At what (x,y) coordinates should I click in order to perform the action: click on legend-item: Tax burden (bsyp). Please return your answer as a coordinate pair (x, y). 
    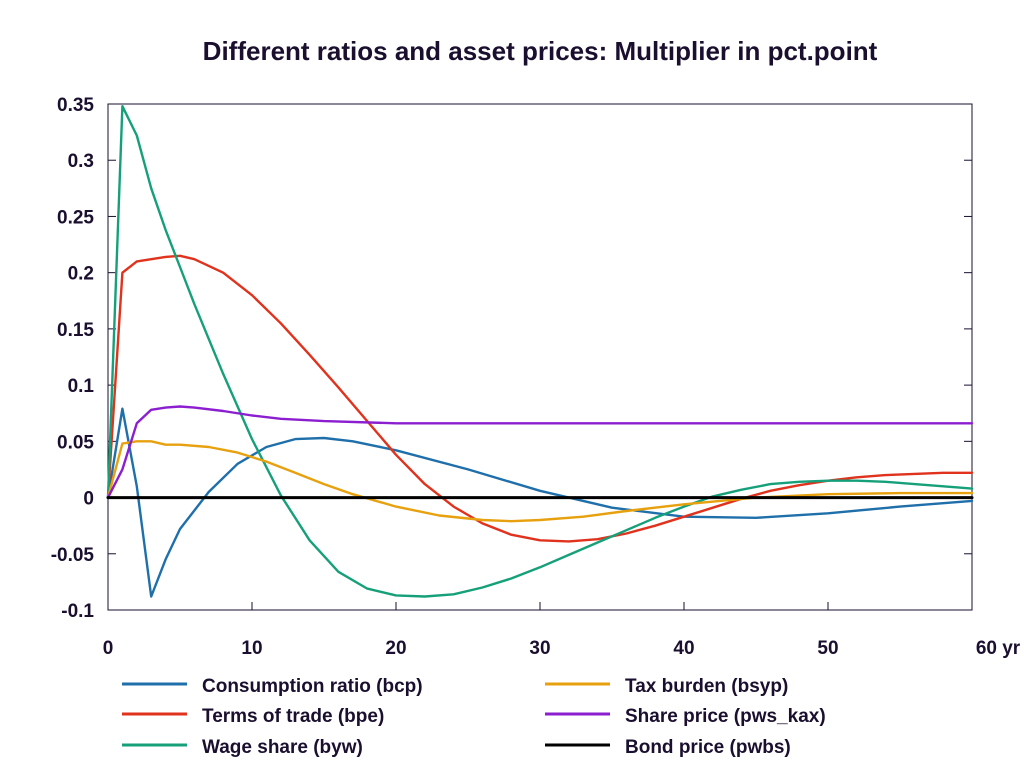
    Looking at the image, I should click on (666, 686).